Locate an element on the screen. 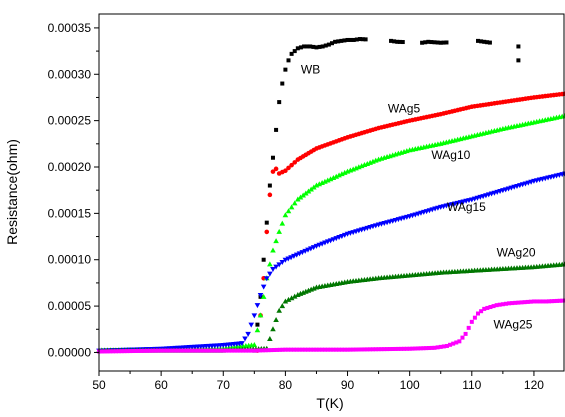 The image size is (565, 417). series-label-wag20: WAg20 is located at coordinates (516, 252).